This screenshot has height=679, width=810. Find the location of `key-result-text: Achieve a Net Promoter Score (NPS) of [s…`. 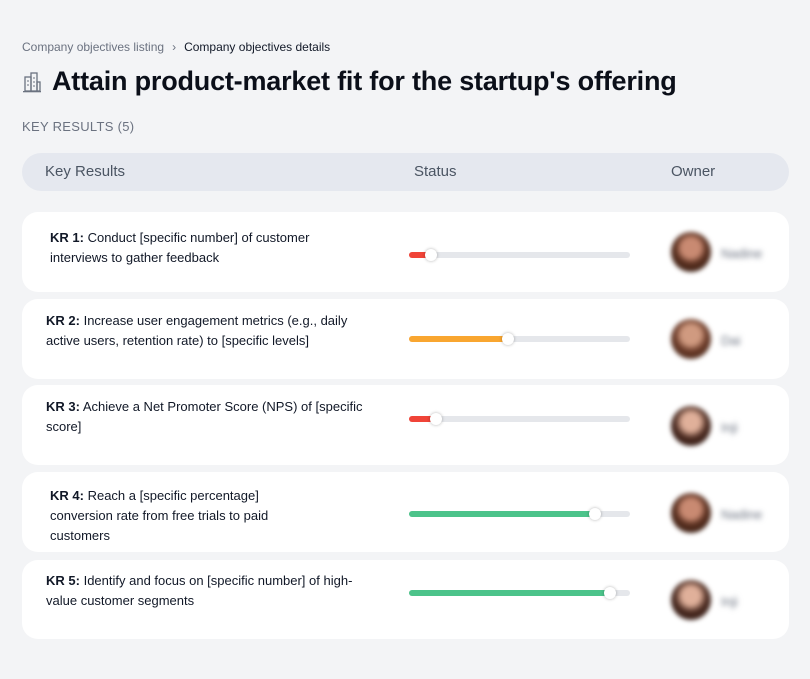

key-result-text: Achieve a Net Promoter Score (NPS) of [s… is located at coordinates (204, 416).